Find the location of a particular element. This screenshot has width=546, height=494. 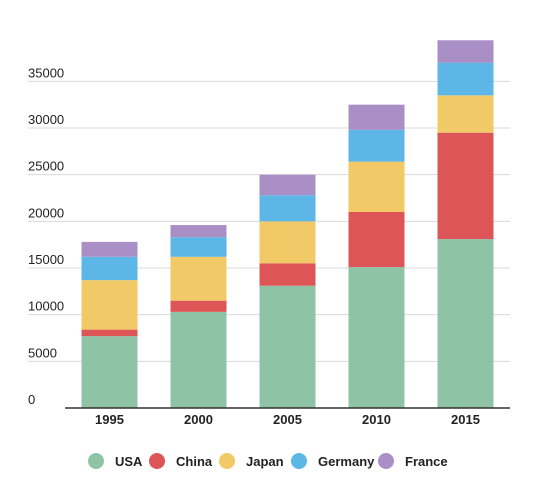

legend-label-china: China is located at coordinates (194, 461).